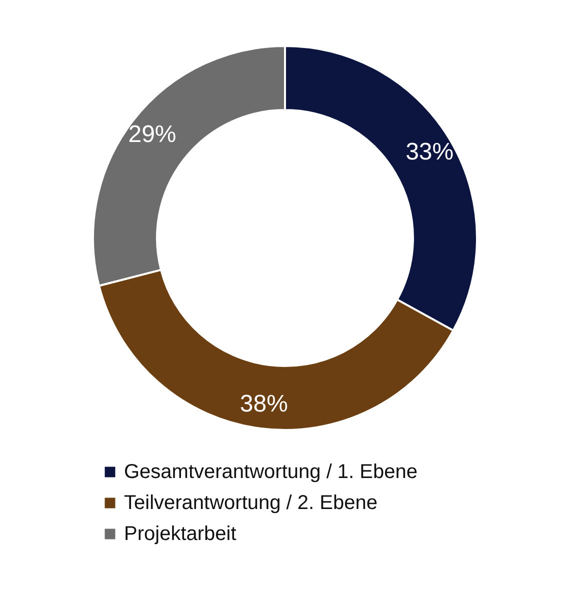 Image resolution: width=577 pixels, height=611 pixels. What do you see at coordinates (251, 503) in the screenshot?
I see `legend-label: Teilverantwortung / 2. Ebene` at bounding box center [251, 503].